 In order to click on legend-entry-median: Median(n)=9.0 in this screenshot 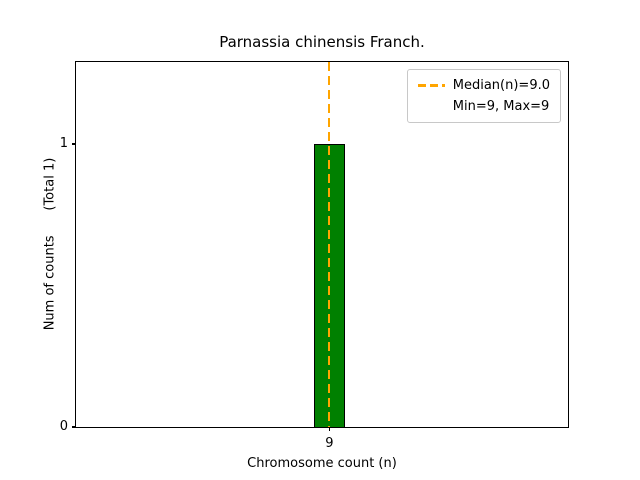, I will do `click(483, 85)`.